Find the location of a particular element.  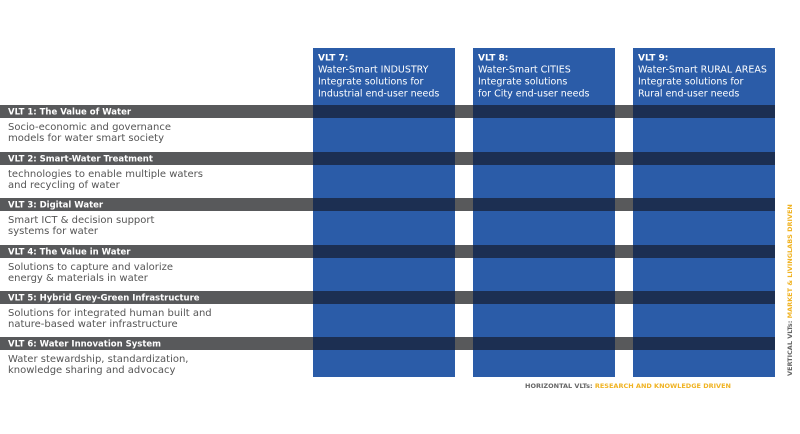

row-text: energy & materials in water is located at coordinates (78, 278).